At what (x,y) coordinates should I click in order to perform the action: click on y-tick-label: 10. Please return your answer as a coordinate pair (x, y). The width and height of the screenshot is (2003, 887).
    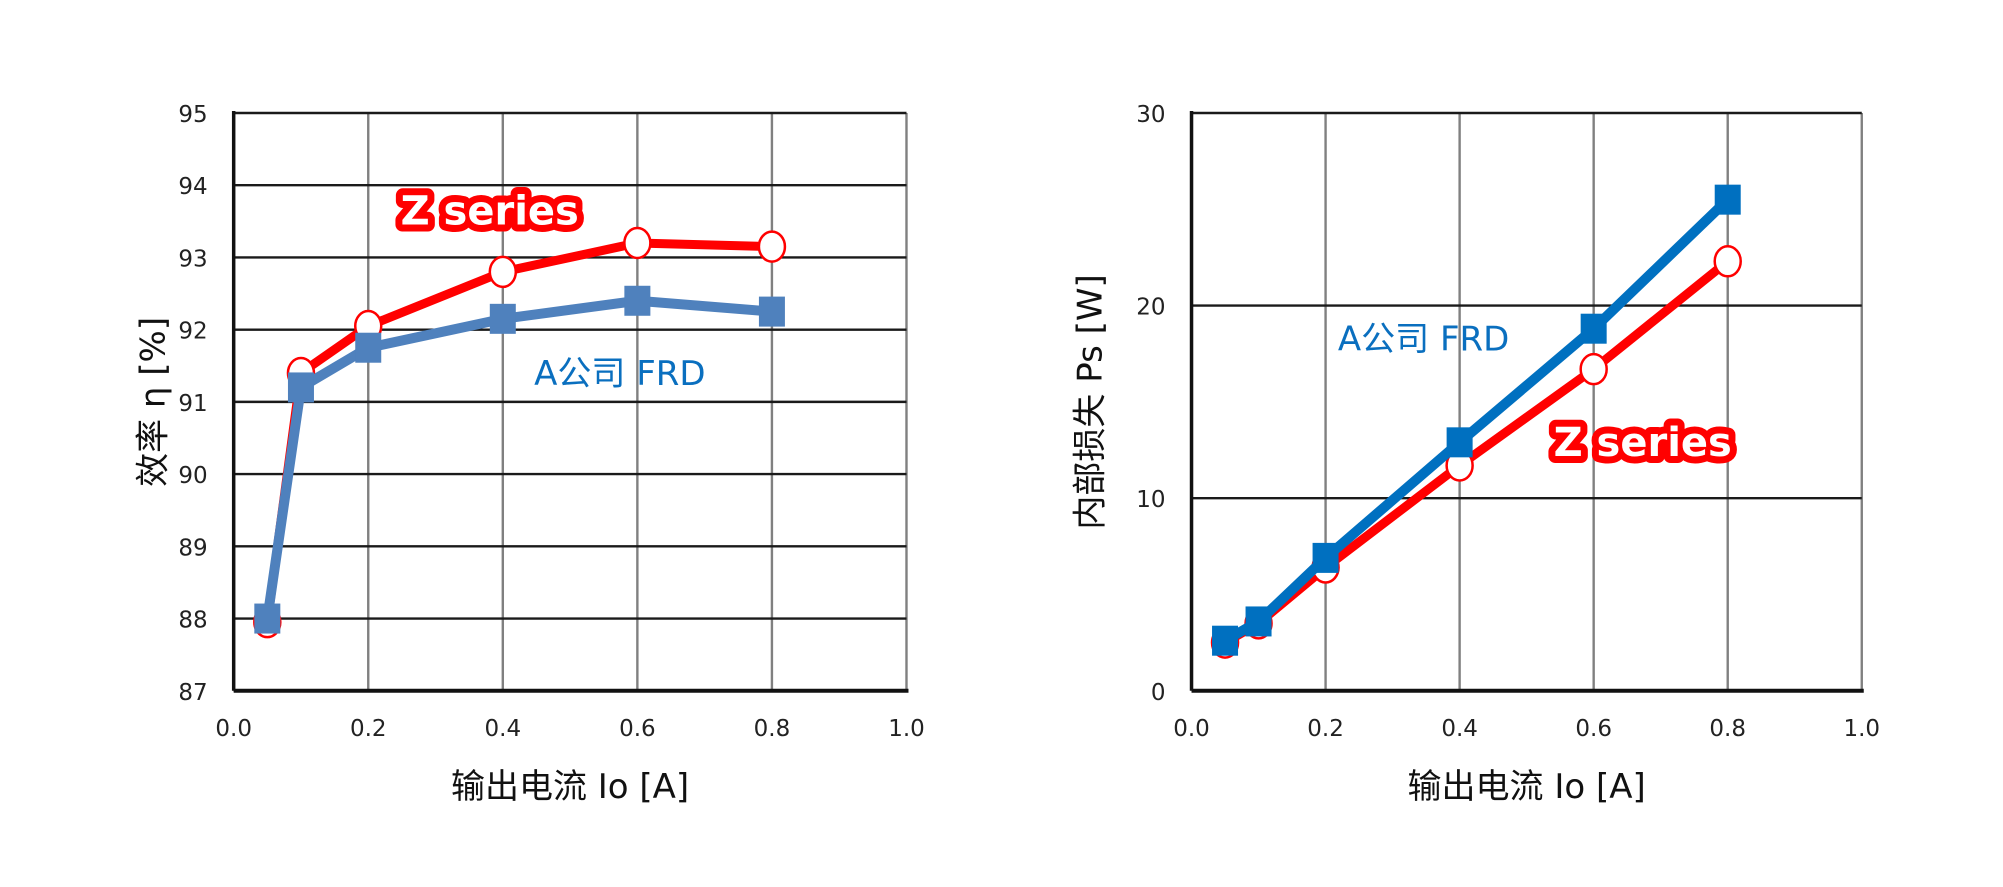
    Looking at the image, I should click on (1150, 500).